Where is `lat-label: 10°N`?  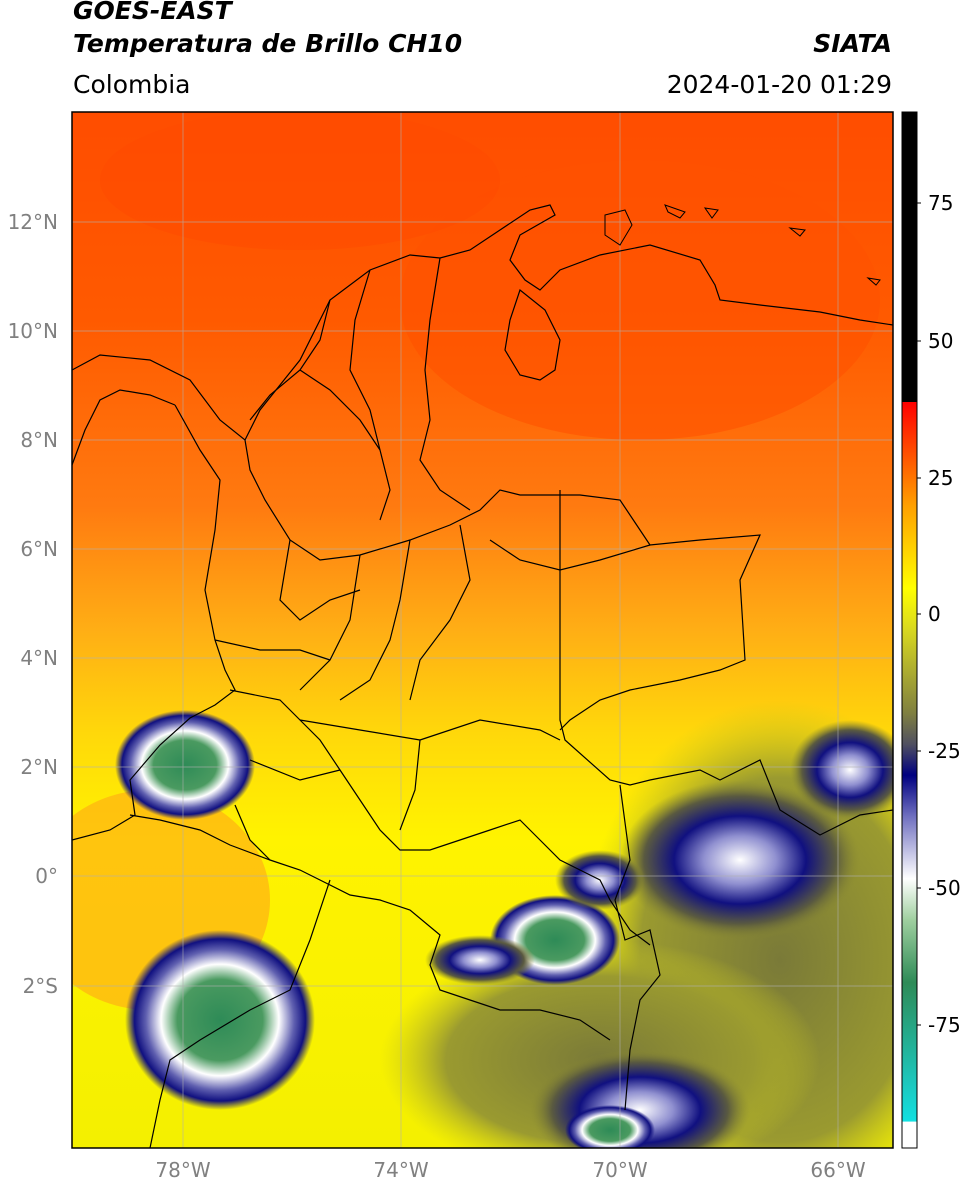
lat-label: 10°N is located at coordinates (32, 331).